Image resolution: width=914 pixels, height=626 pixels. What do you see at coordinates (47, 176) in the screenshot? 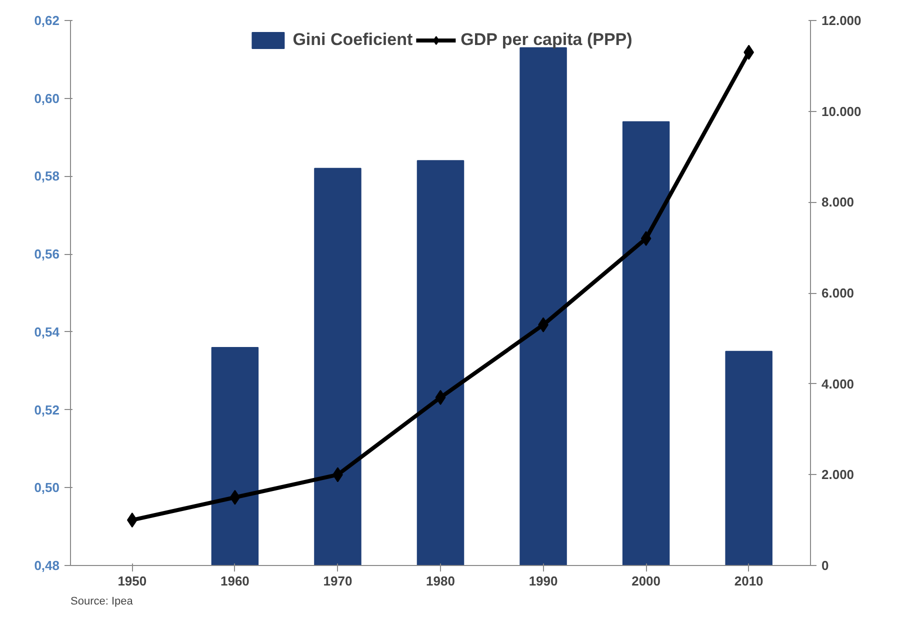
I see `y-tick-label: 0,58` at bounding box center [47, 176].